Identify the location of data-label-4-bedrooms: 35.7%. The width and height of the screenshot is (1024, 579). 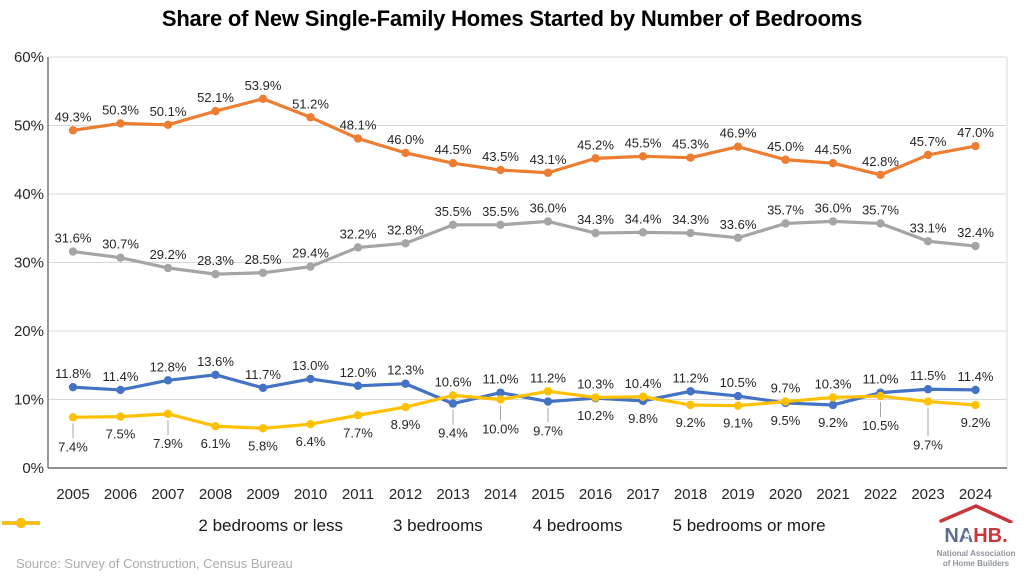
(785, 209).